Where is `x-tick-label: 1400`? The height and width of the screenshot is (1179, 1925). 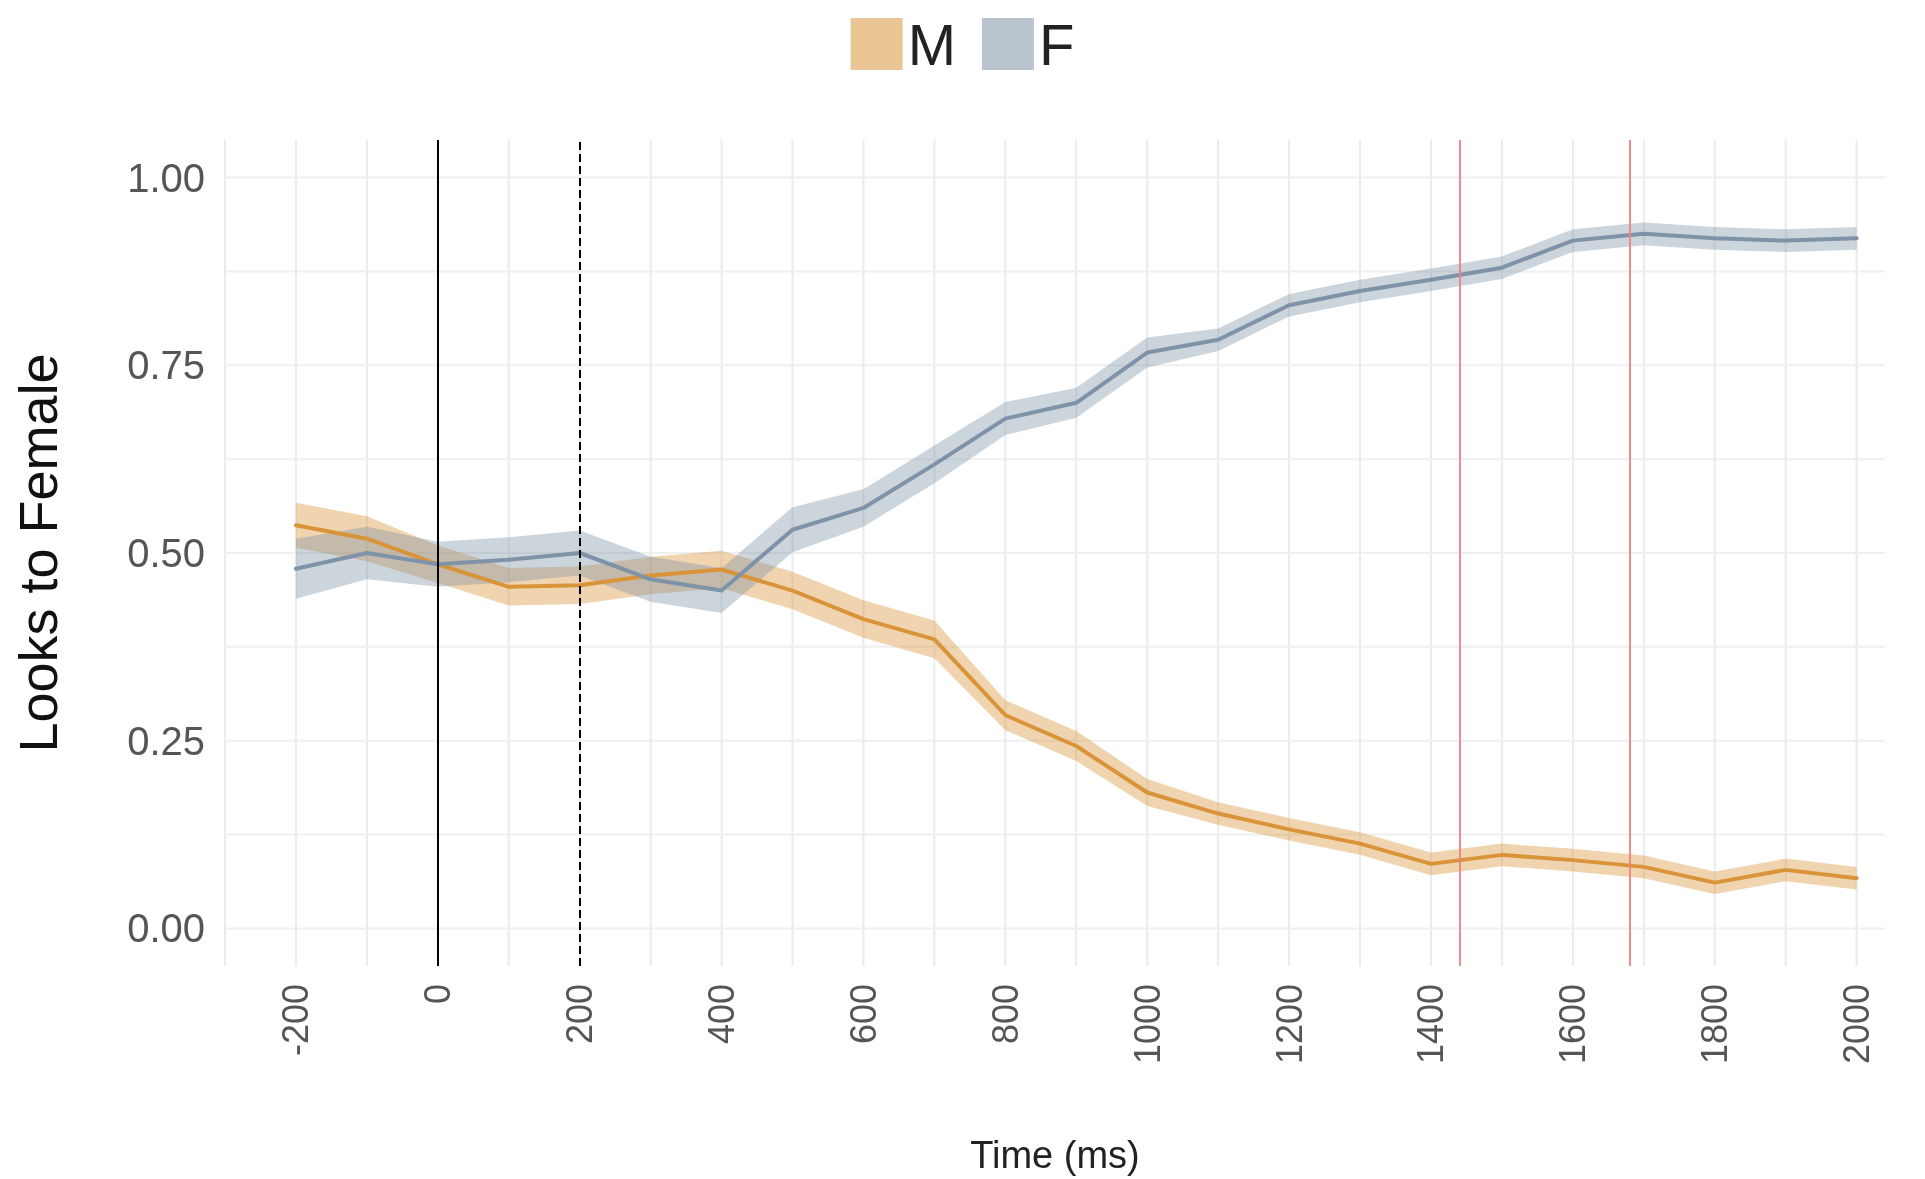
x-tick-label: 1400 is located at coordinates (1431, 1024).